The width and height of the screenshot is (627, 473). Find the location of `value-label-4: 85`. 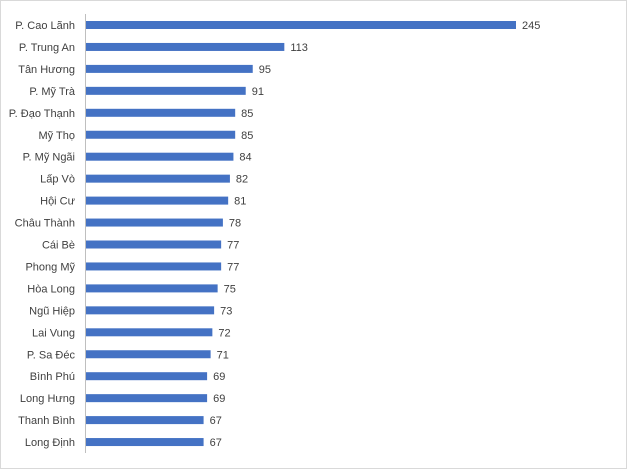

value-label-4: 85 is located at coordinates (247, 114).